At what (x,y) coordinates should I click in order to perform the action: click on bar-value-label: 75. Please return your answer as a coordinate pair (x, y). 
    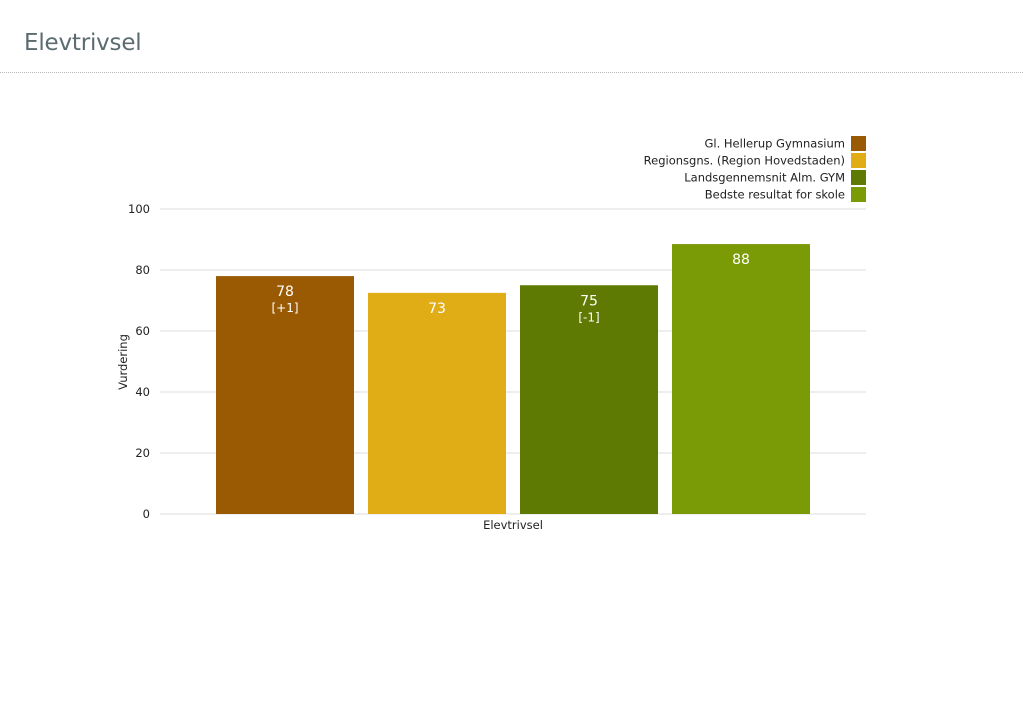
    Looking at the image, I should click on (589, 301).